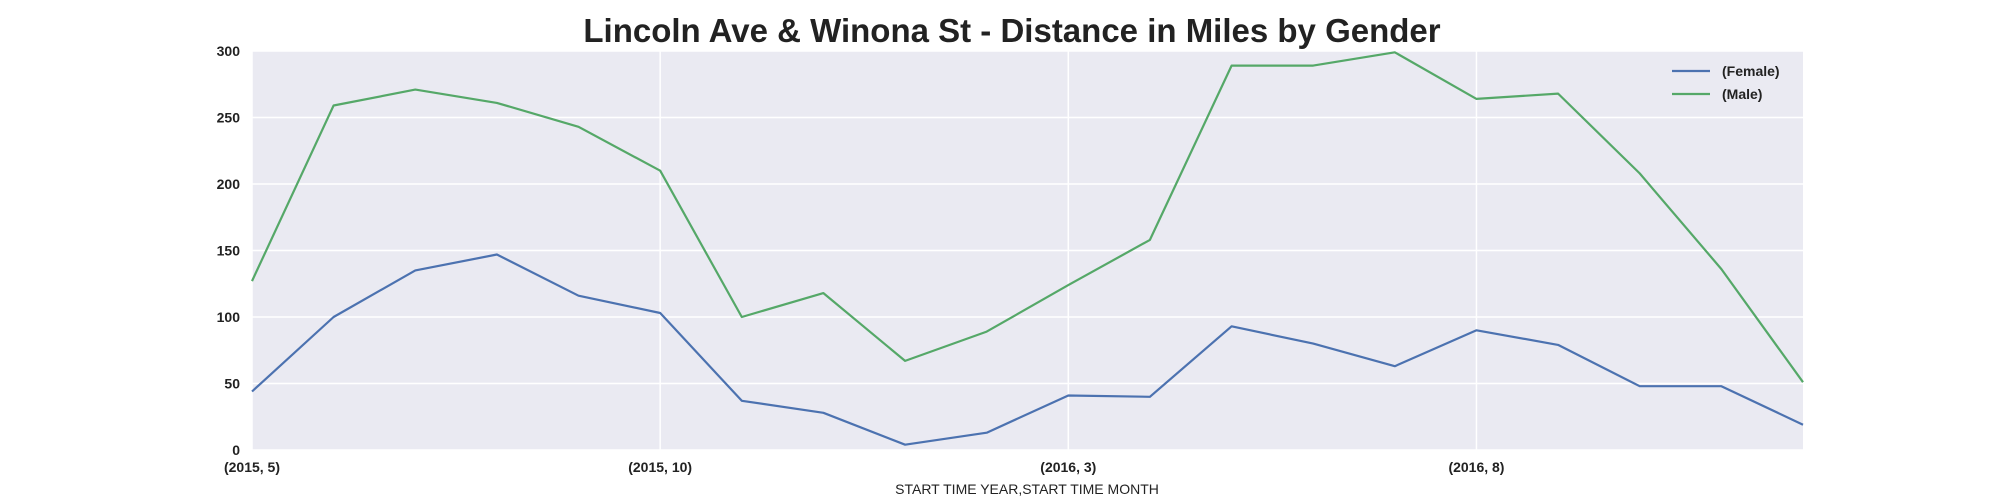 The height and width of the screenshot is (500, 2000). What do you see at coordinates (229, 51) in the screenshot?
I see `y-tick-label: 300` at bounding box center [229, 51].